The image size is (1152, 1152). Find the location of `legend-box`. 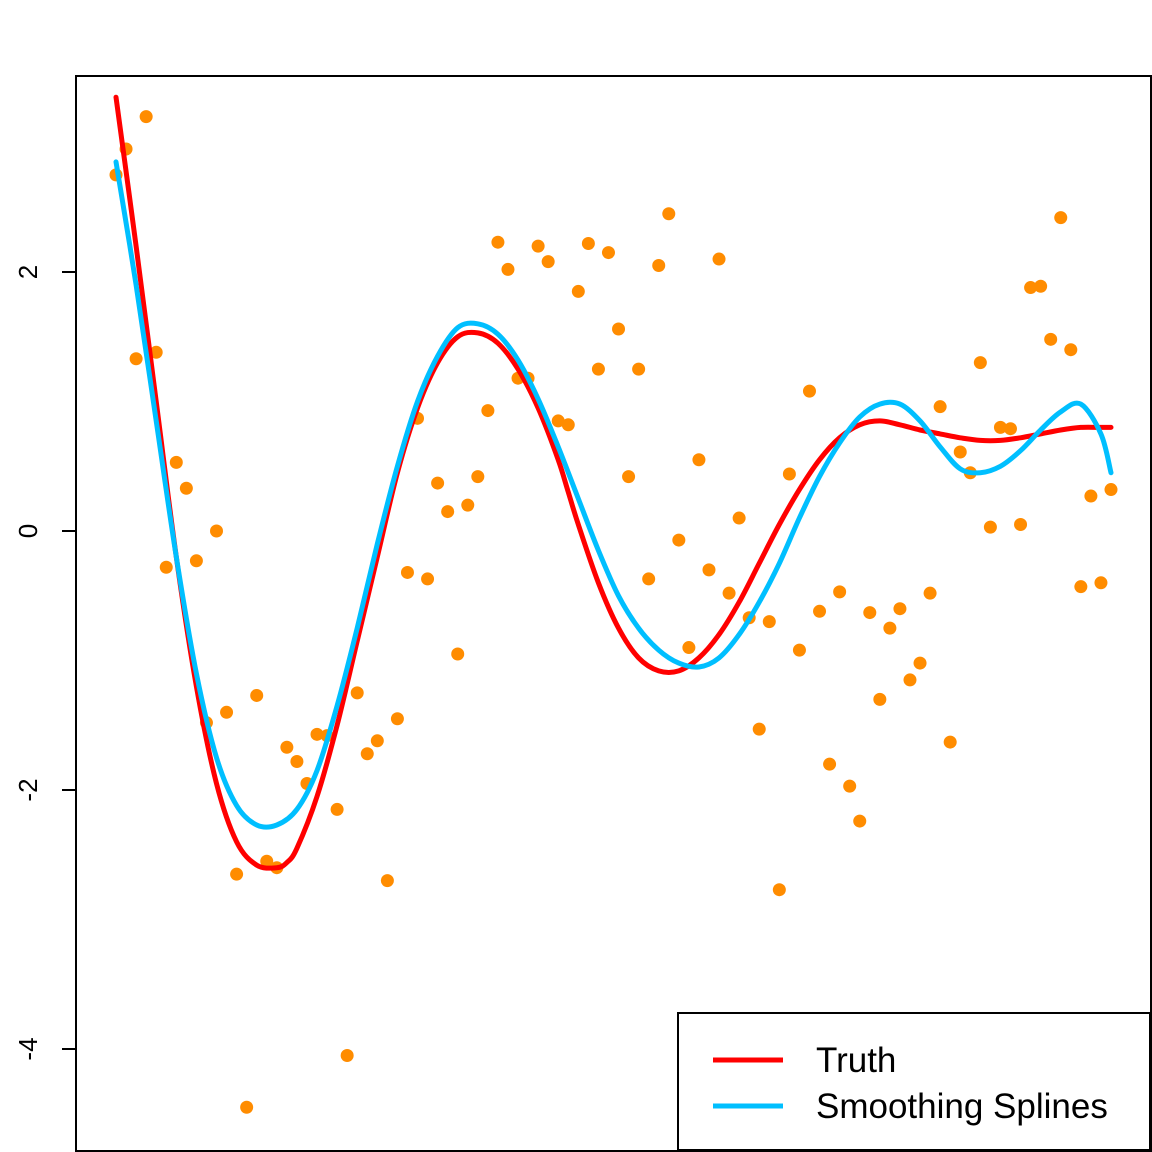

legend-box is located at coordinates (914, 1081).